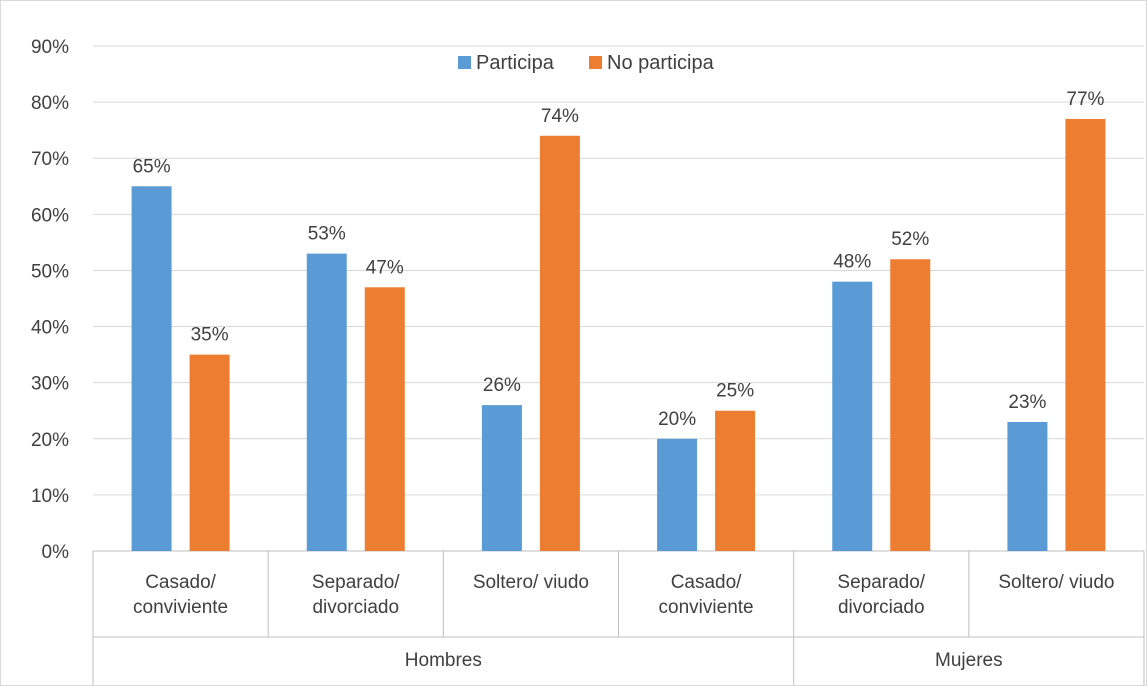 The height and width of the screenshot is (686, 1147). I want to click on data-label: 25%, so click(735, 391).